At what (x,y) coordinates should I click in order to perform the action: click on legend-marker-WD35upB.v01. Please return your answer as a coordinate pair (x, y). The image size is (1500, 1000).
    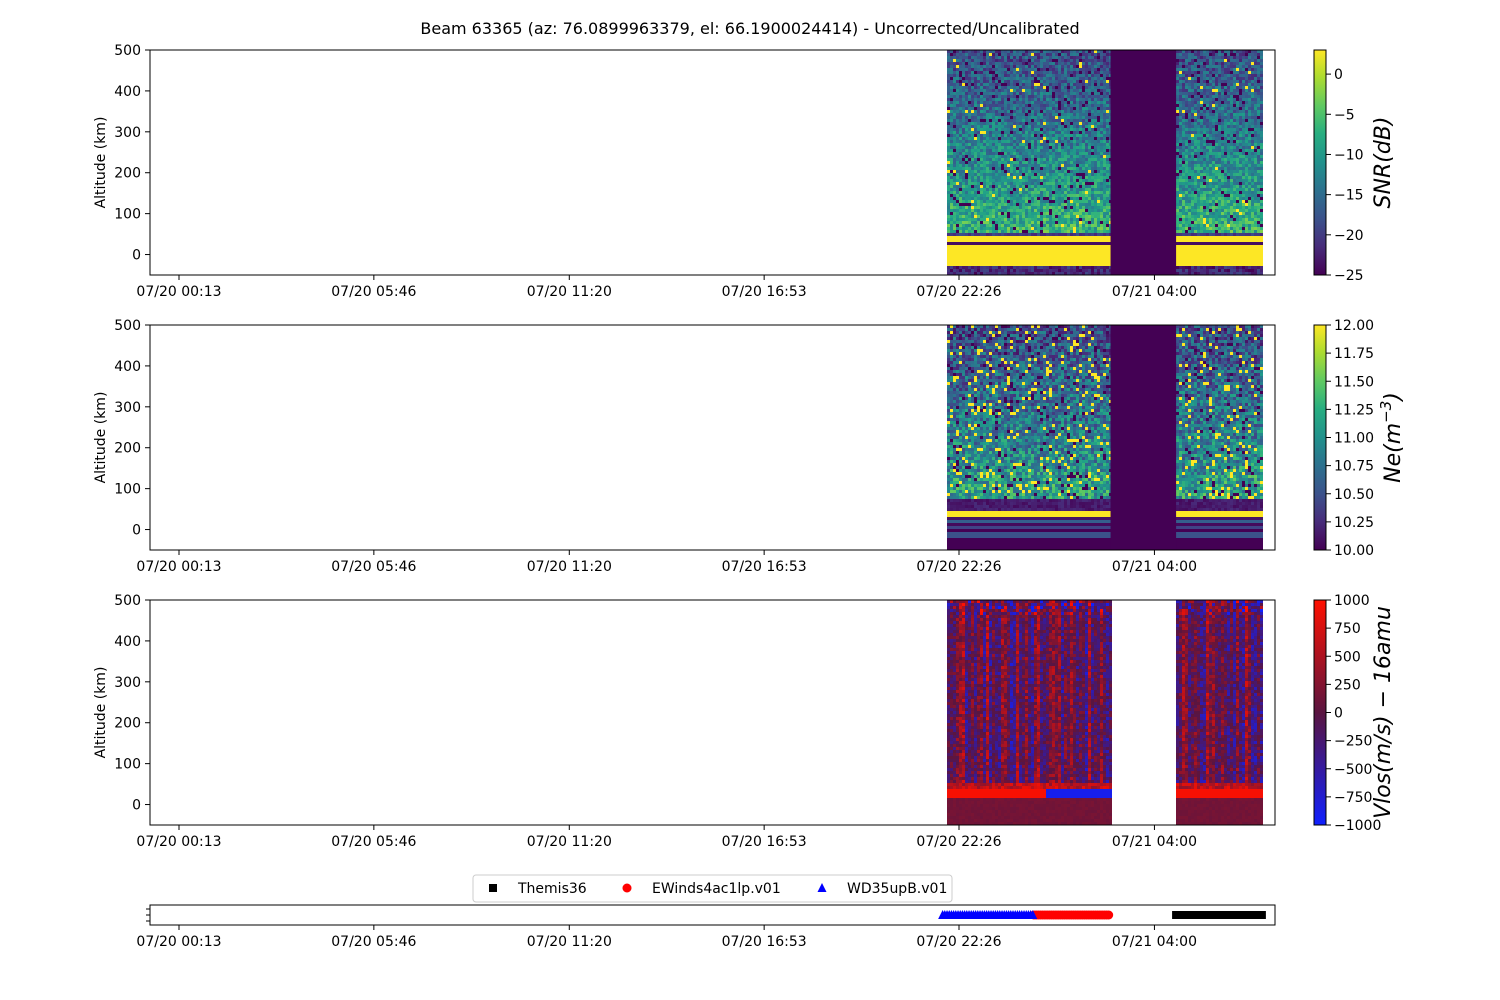
    Looking at the image, I should click on (822, 887).